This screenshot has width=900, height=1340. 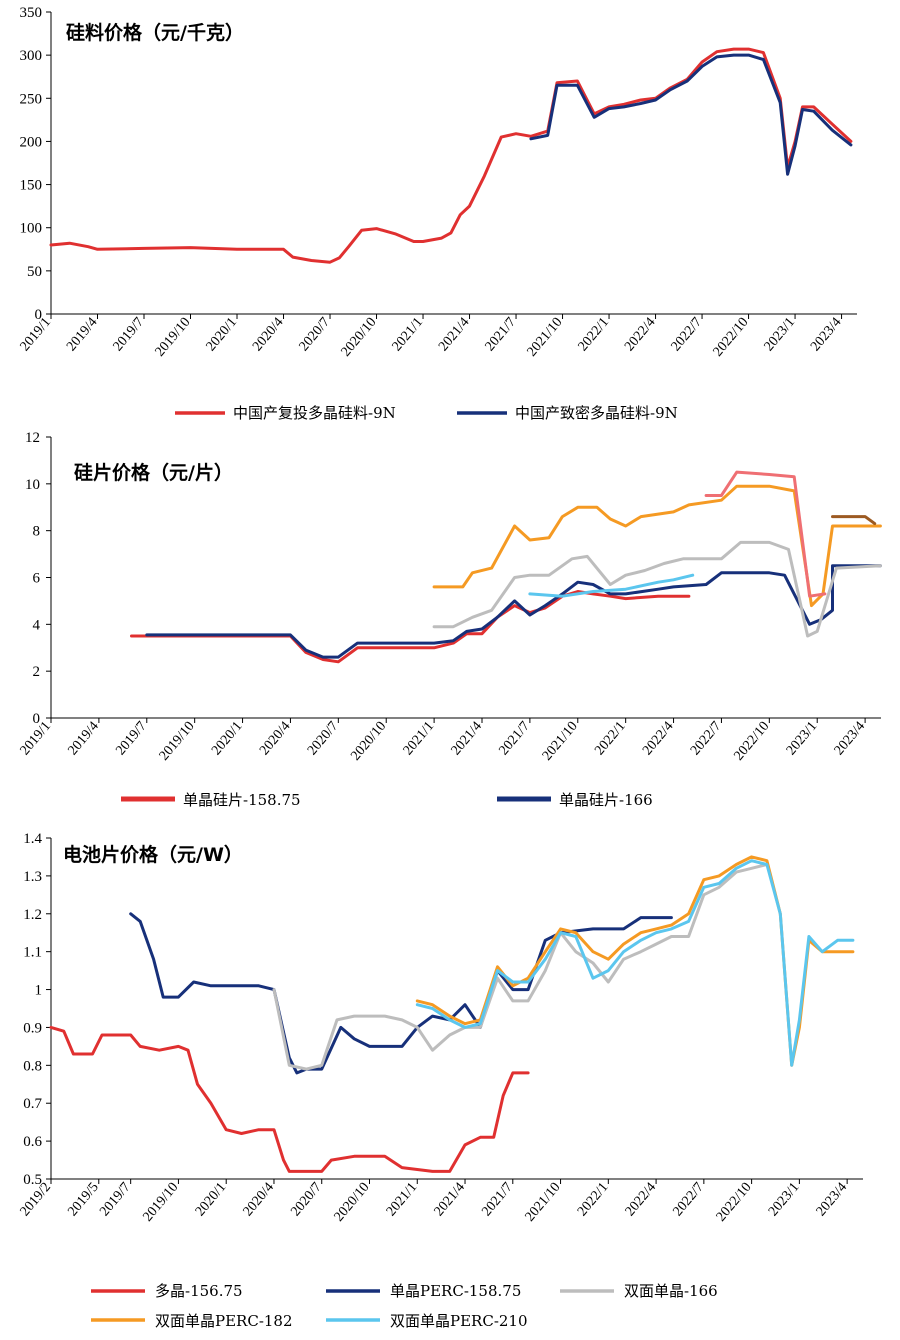 I want to click on y-tick-label: 50, so click(x=34, y=272).